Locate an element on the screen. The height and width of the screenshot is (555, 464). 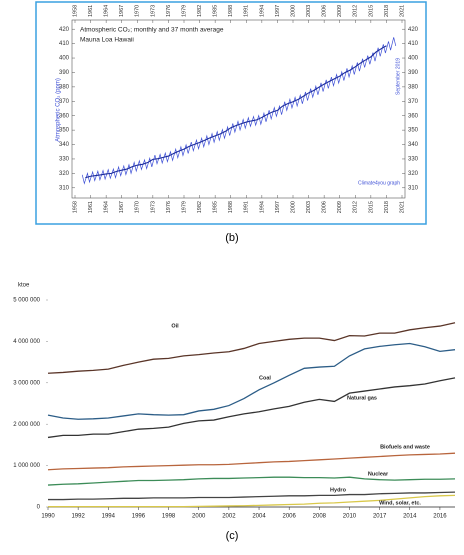
x-tick-label: 1992 is located at coordinates (78, 517).